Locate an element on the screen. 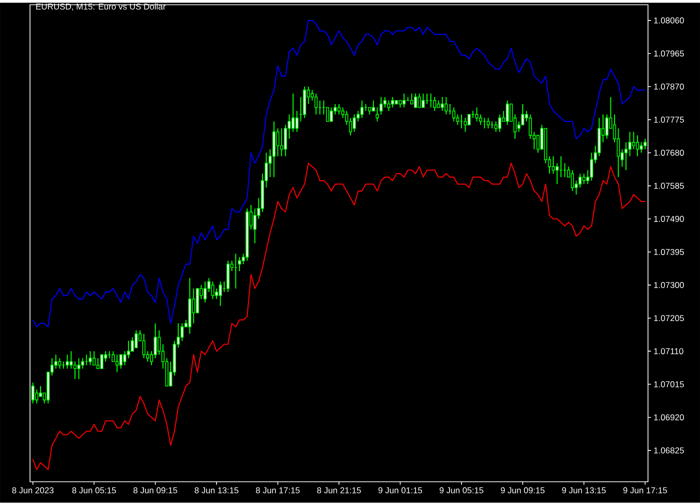  x-tick-label: 8 Jun 13:15 is located at coordinates (216, 490).